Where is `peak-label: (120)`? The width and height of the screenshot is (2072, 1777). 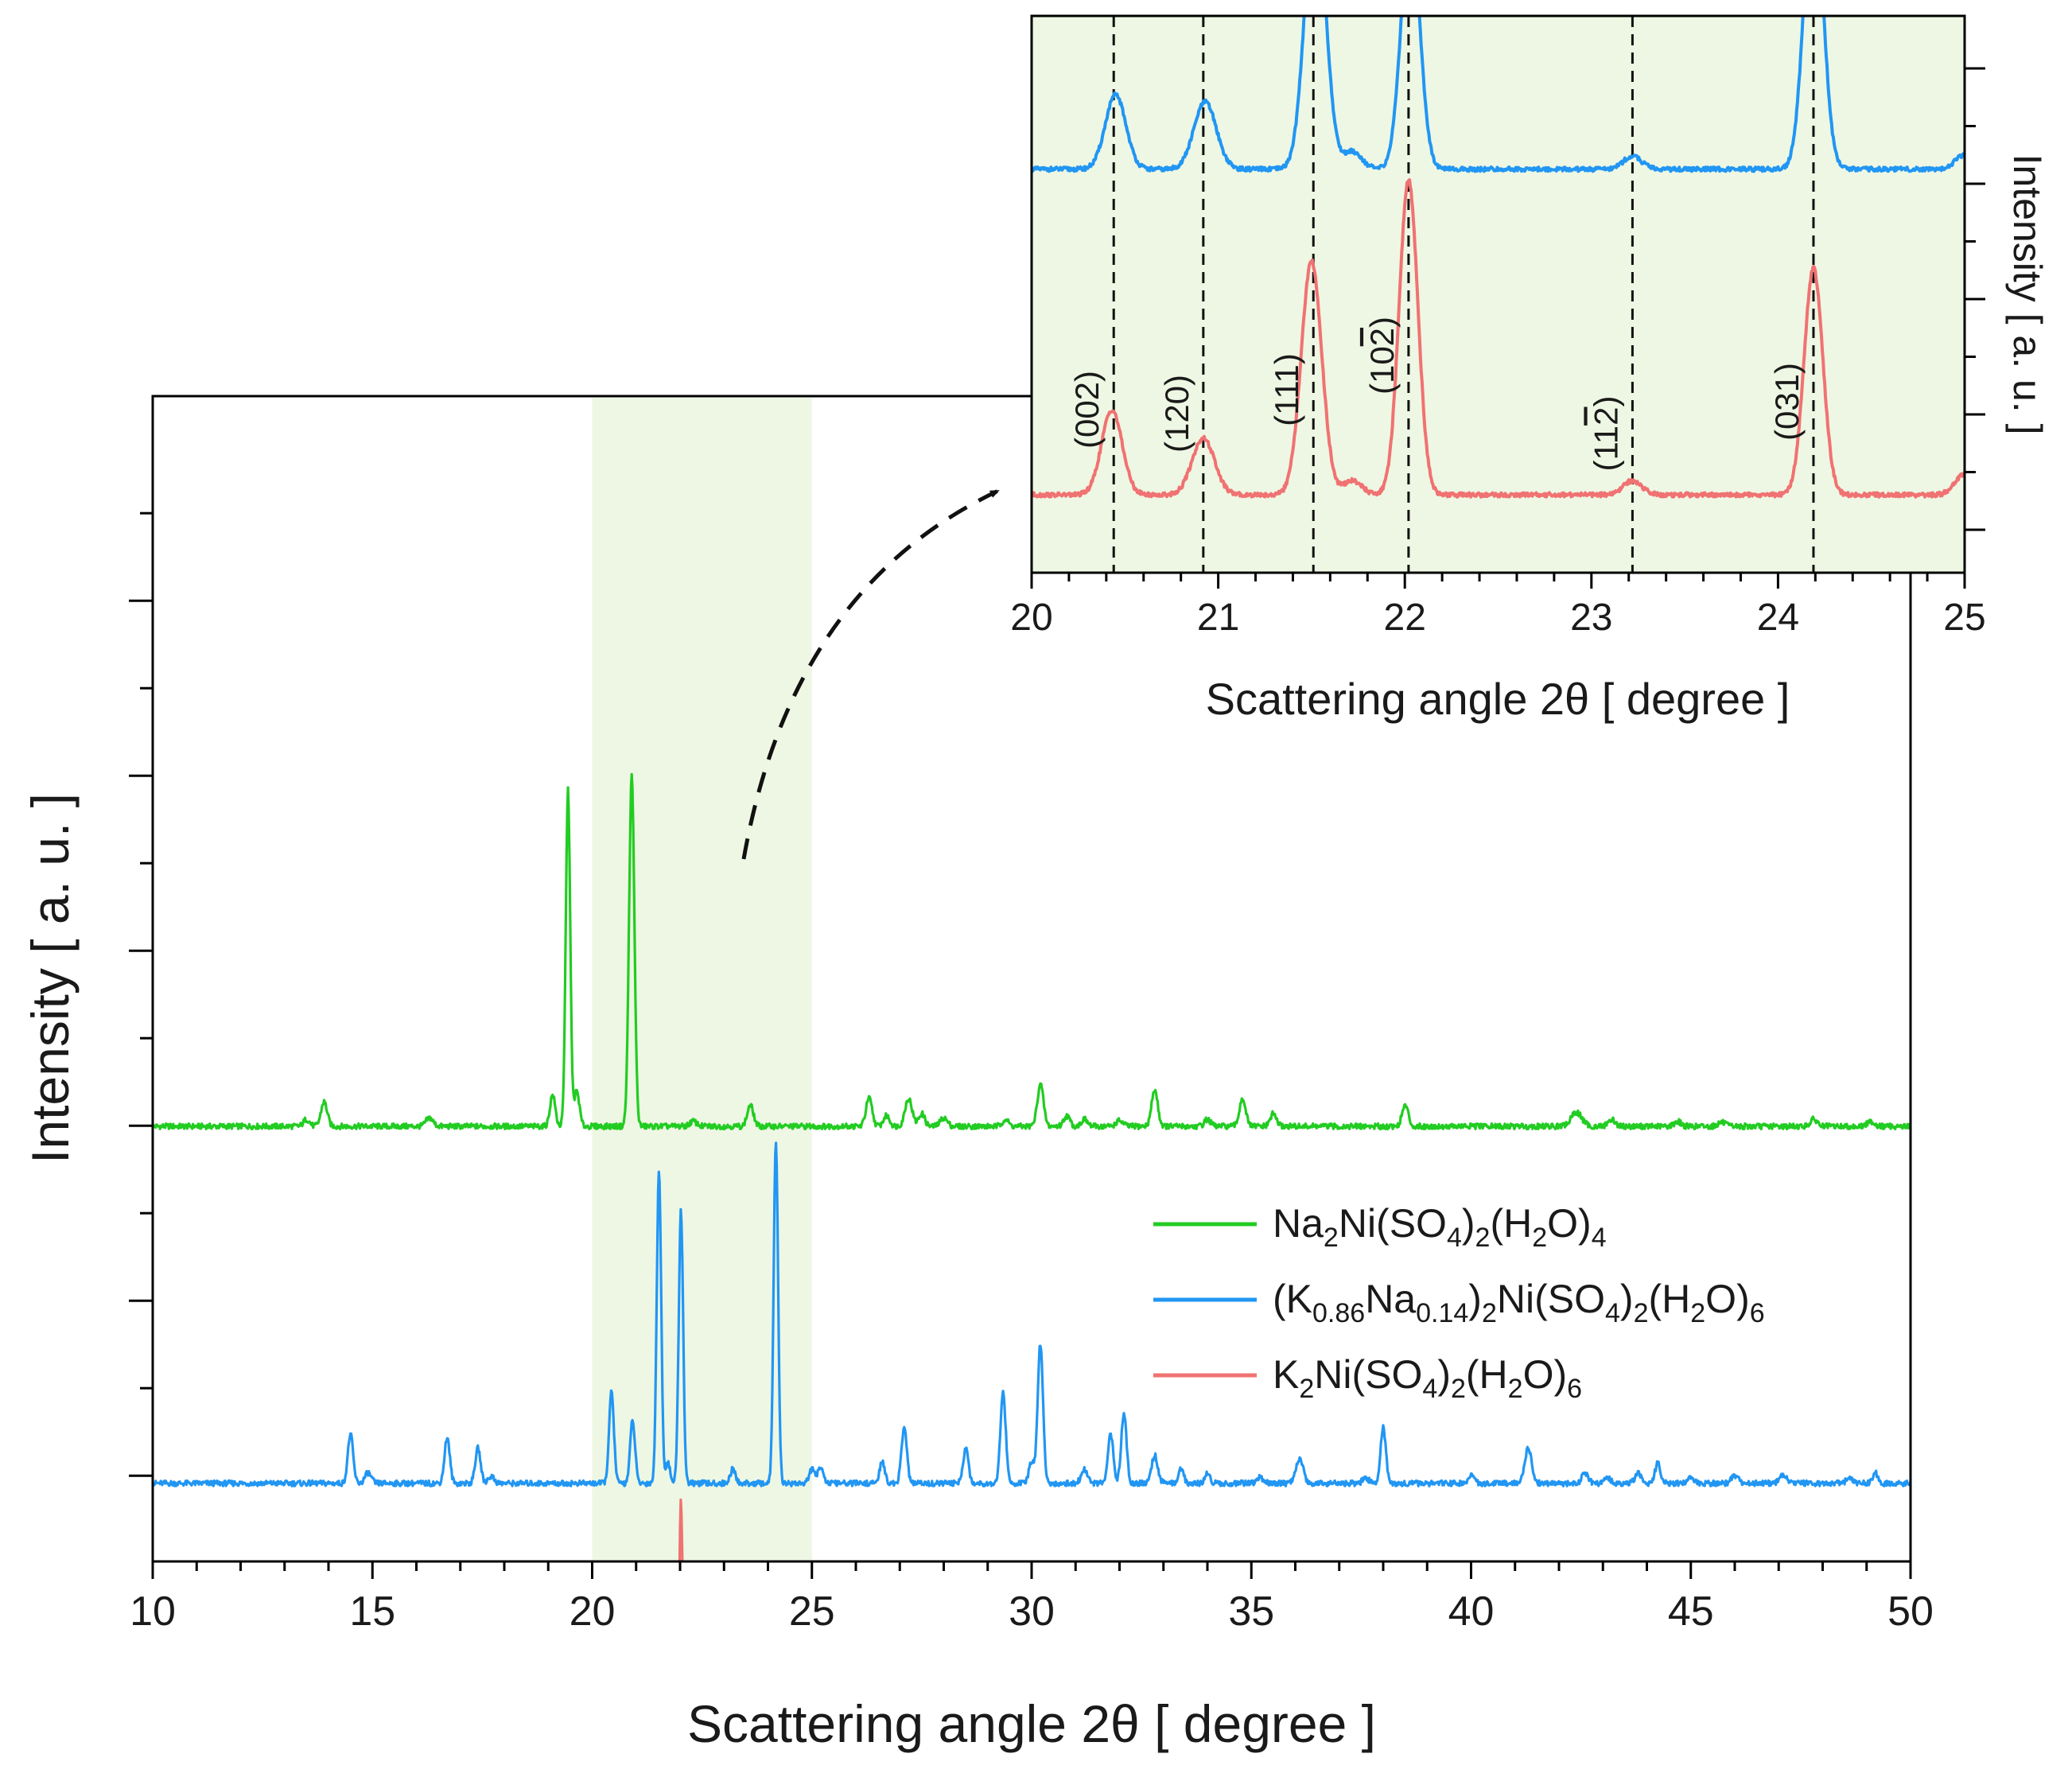 peak-label: (120) is located at coordinates (1176, 414).